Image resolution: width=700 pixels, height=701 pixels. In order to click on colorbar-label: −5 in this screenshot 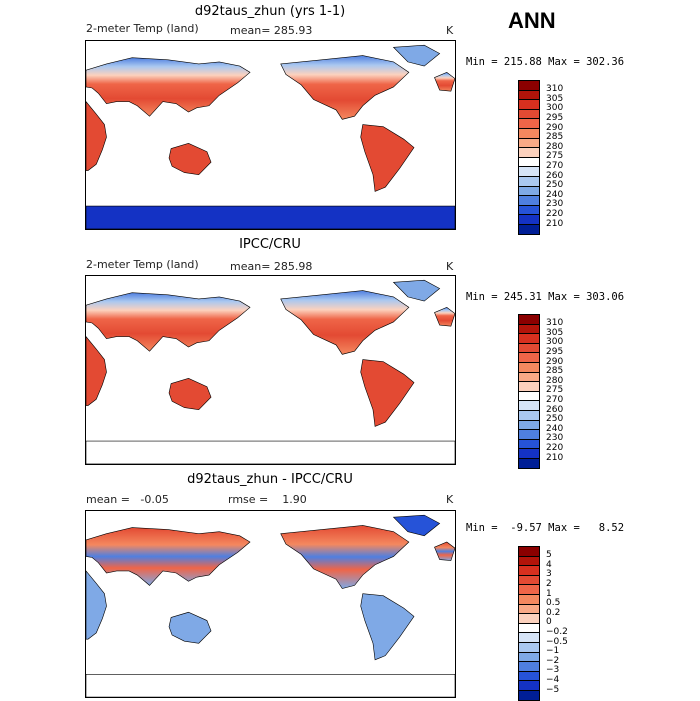, I will do `click(553, 689)`.